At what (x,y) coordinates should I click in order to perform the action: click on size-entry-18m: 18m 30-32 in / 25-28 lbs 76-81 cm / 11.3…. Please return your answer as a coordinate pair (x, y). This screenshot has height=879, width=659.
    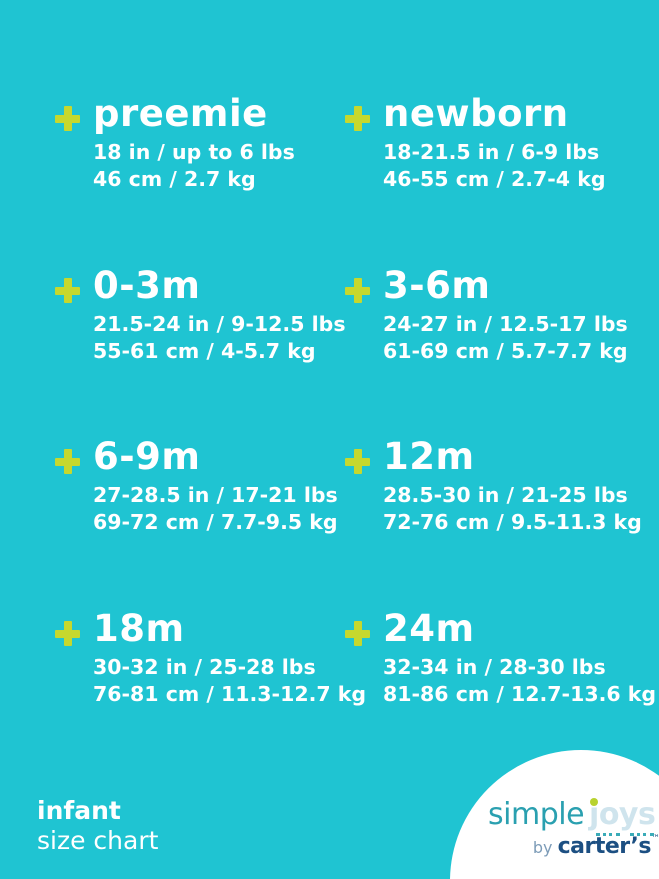
    Looking at the image, I should click on (210, 657).